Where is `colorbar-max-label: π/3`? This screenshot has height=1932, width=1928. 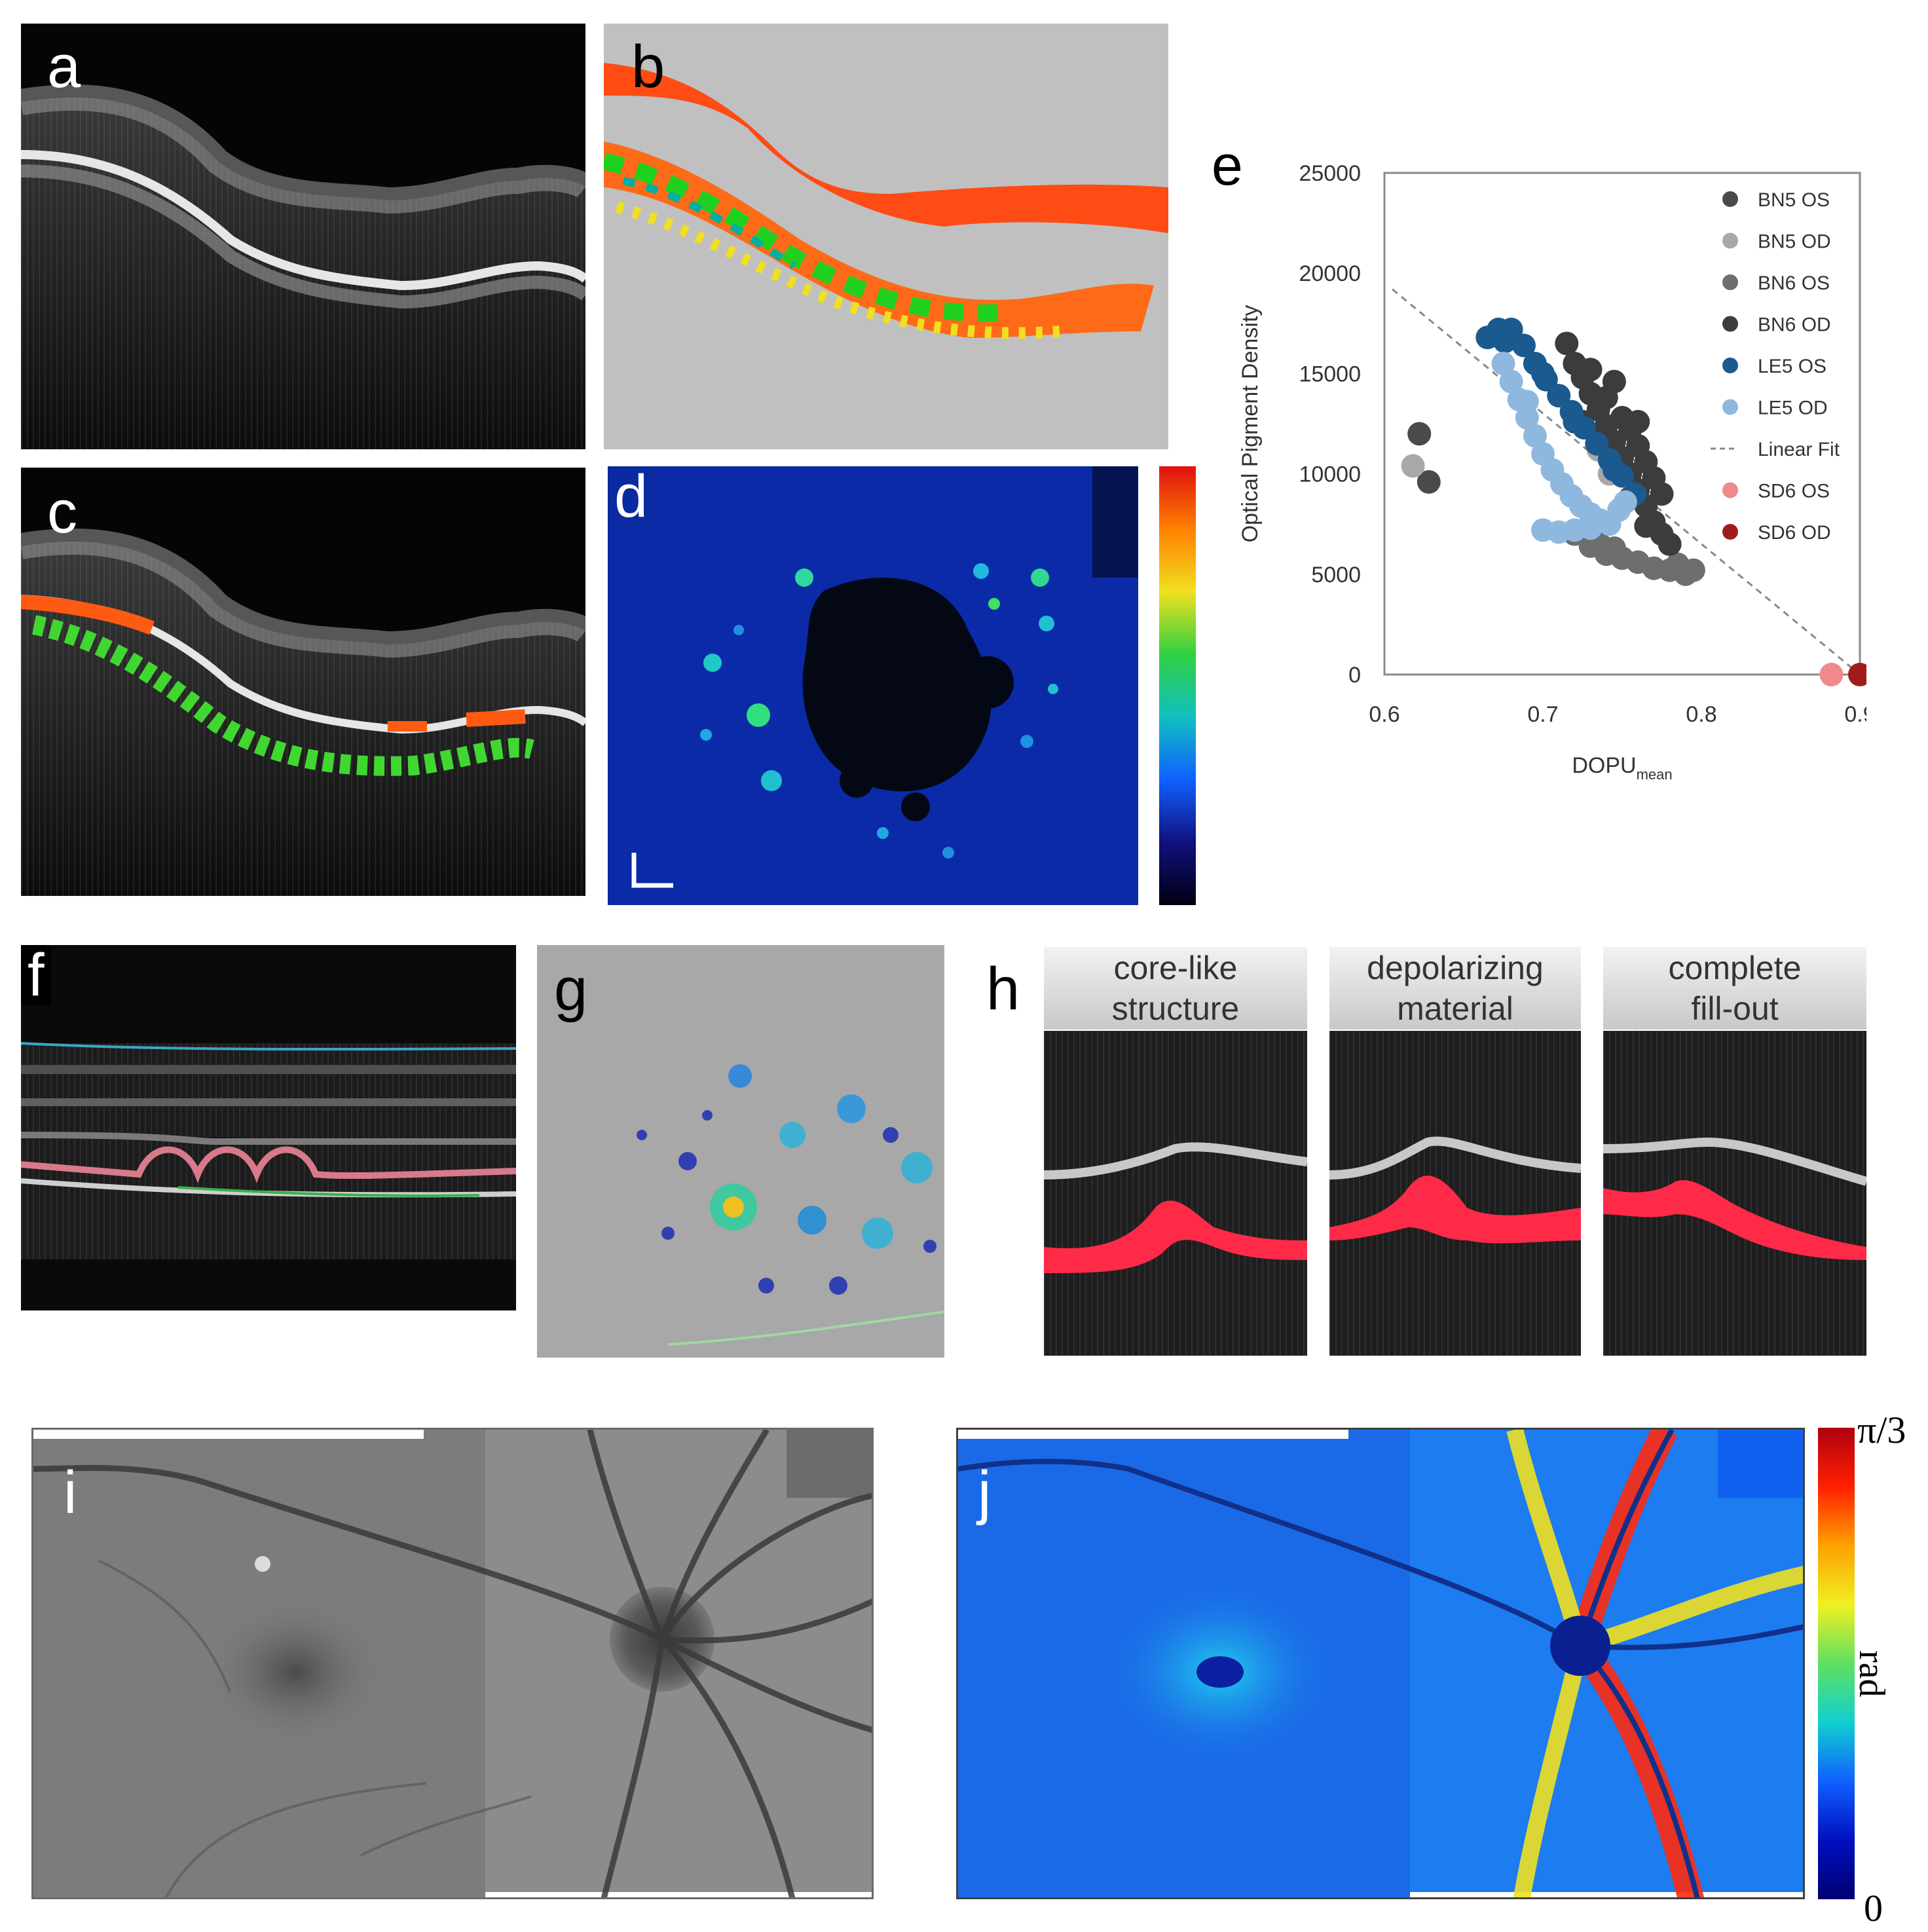
colorbar-max-label: π/3 is located at coordinates (1881, 1430).